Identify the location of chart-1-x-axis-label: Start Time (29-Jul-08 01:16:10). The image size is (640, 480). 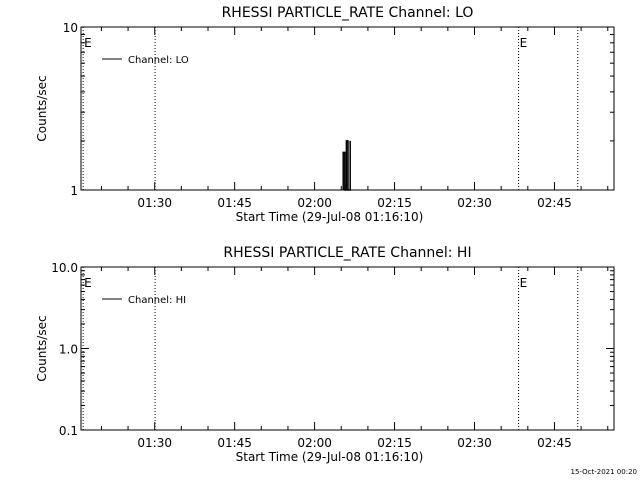
(330, 457).